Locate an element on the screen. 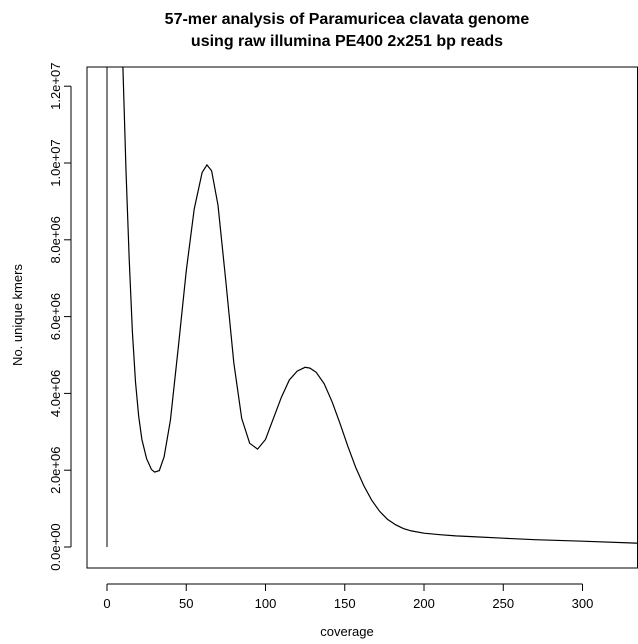 The image size is (638, 644). x-tick-label: 0 is located at coordinates (106, 603).